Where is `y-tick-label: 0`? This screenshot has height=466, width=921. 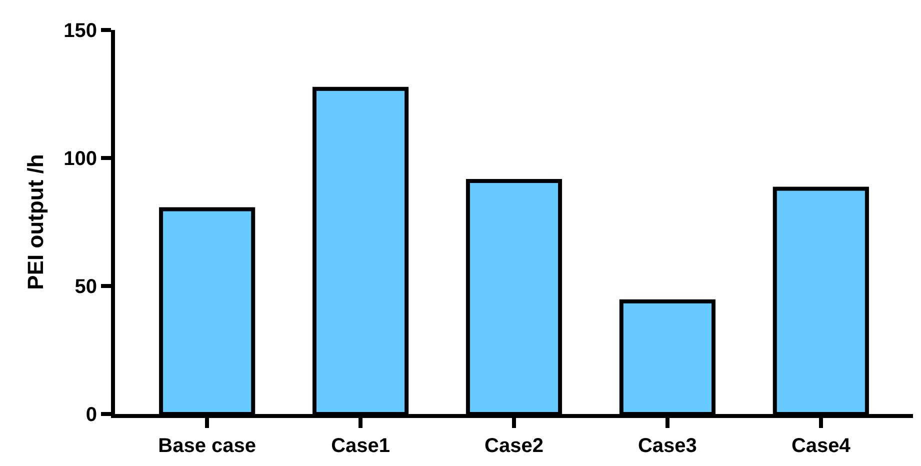
y-tick-label: 0 is located at coordinates (91, 415).